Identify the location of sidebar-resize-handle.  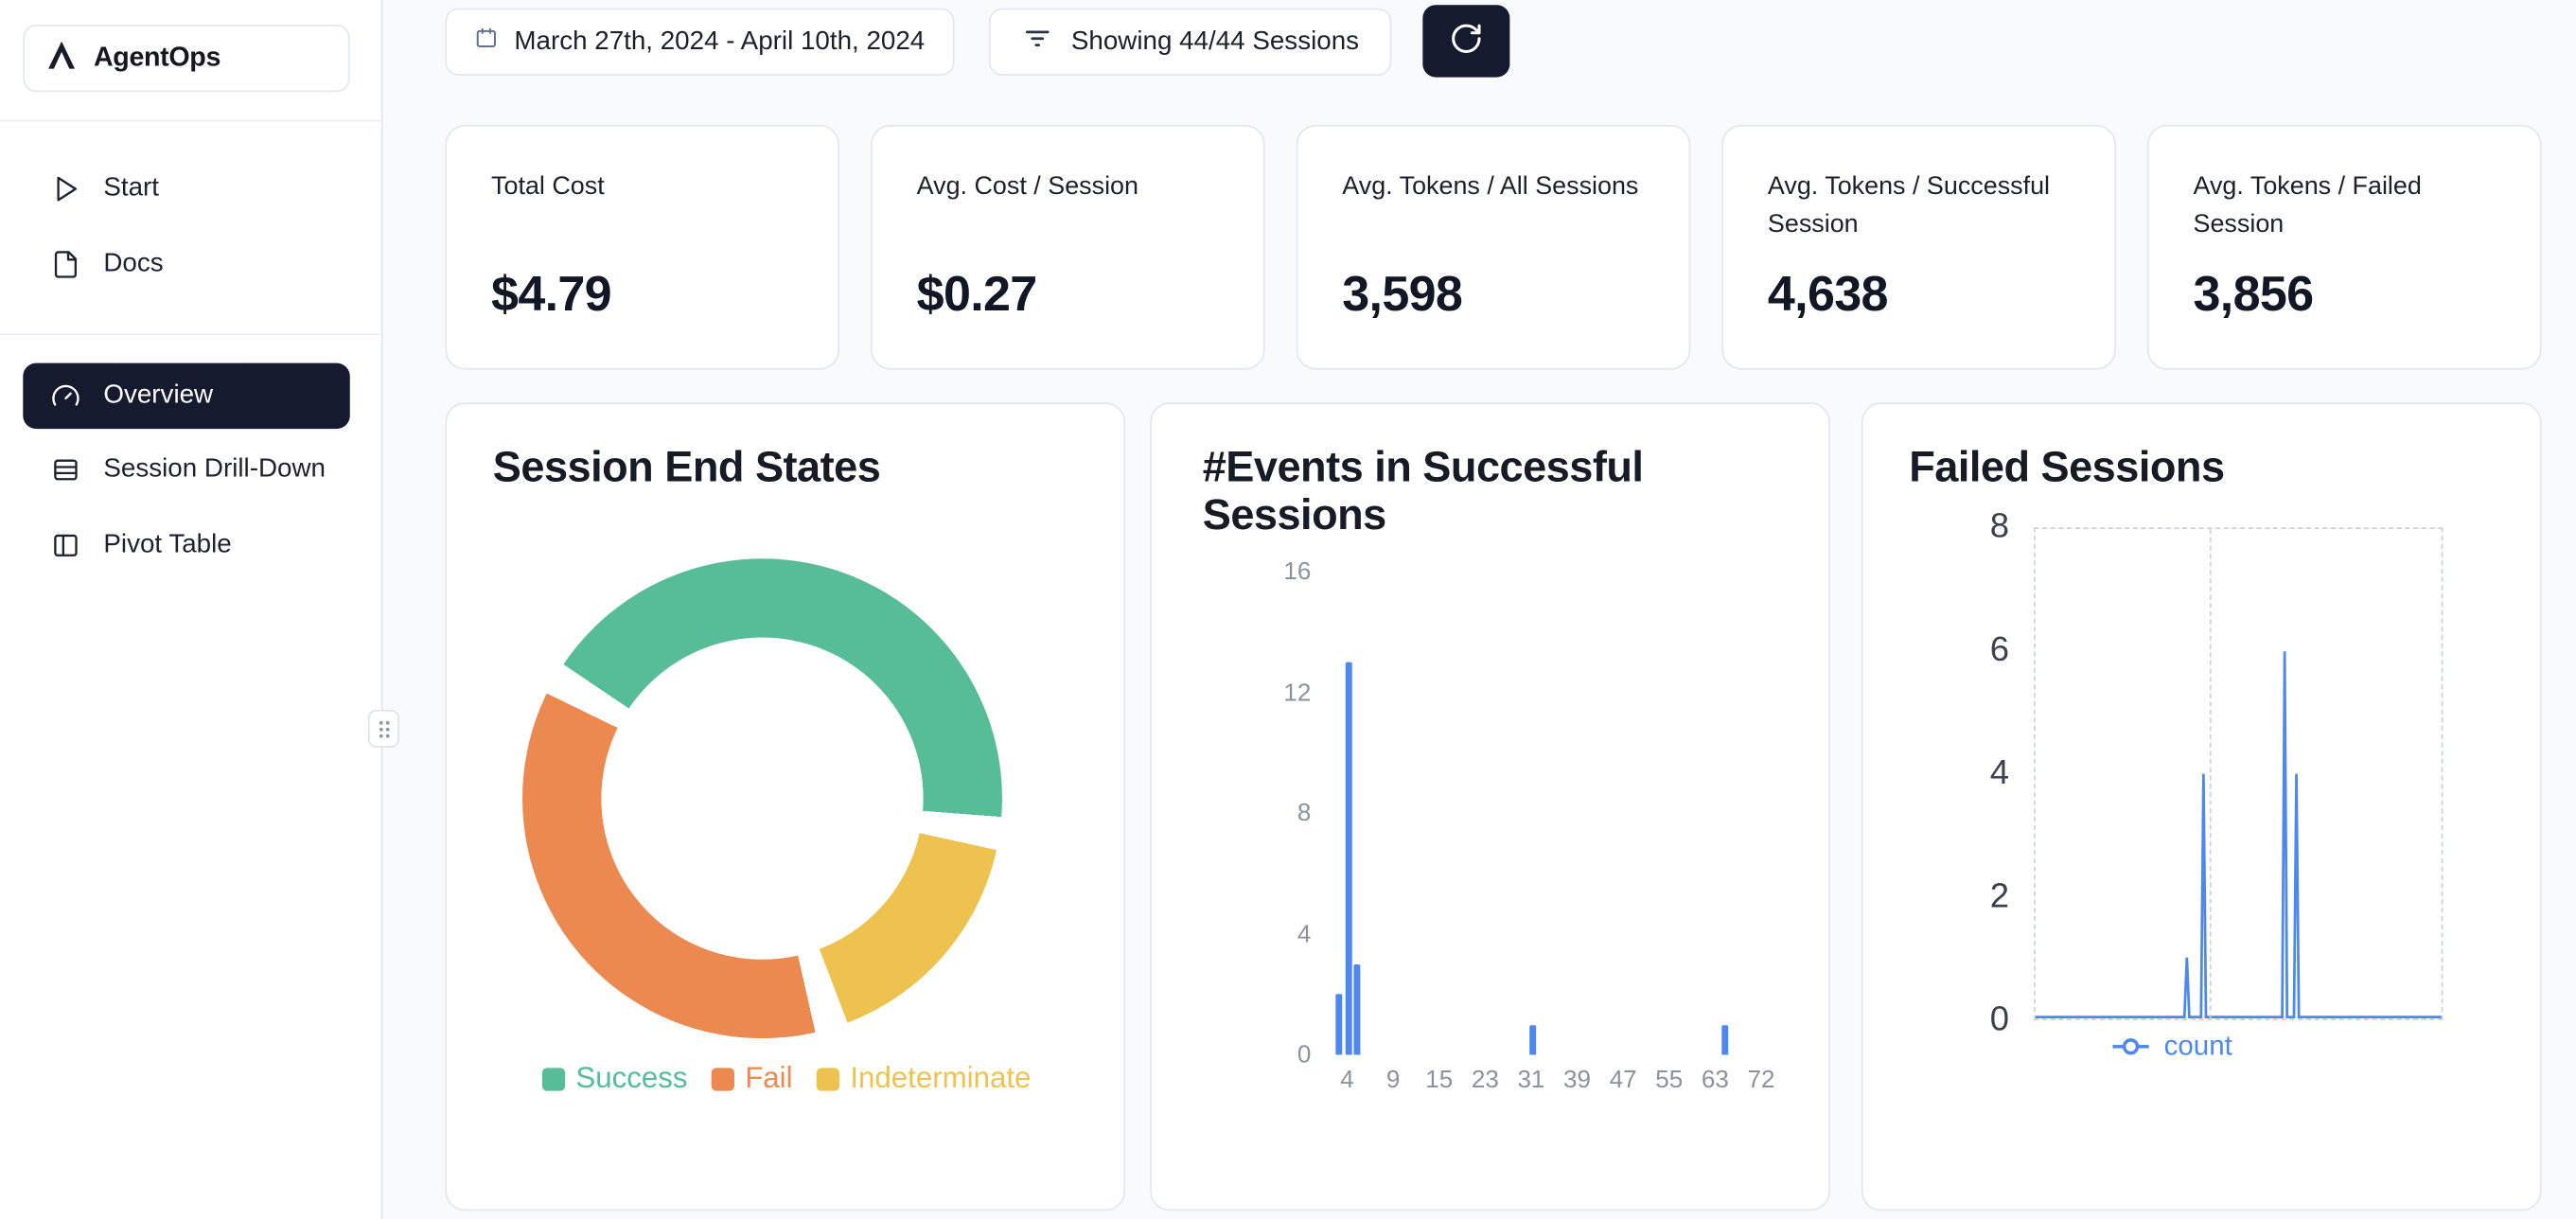
(383, 728).